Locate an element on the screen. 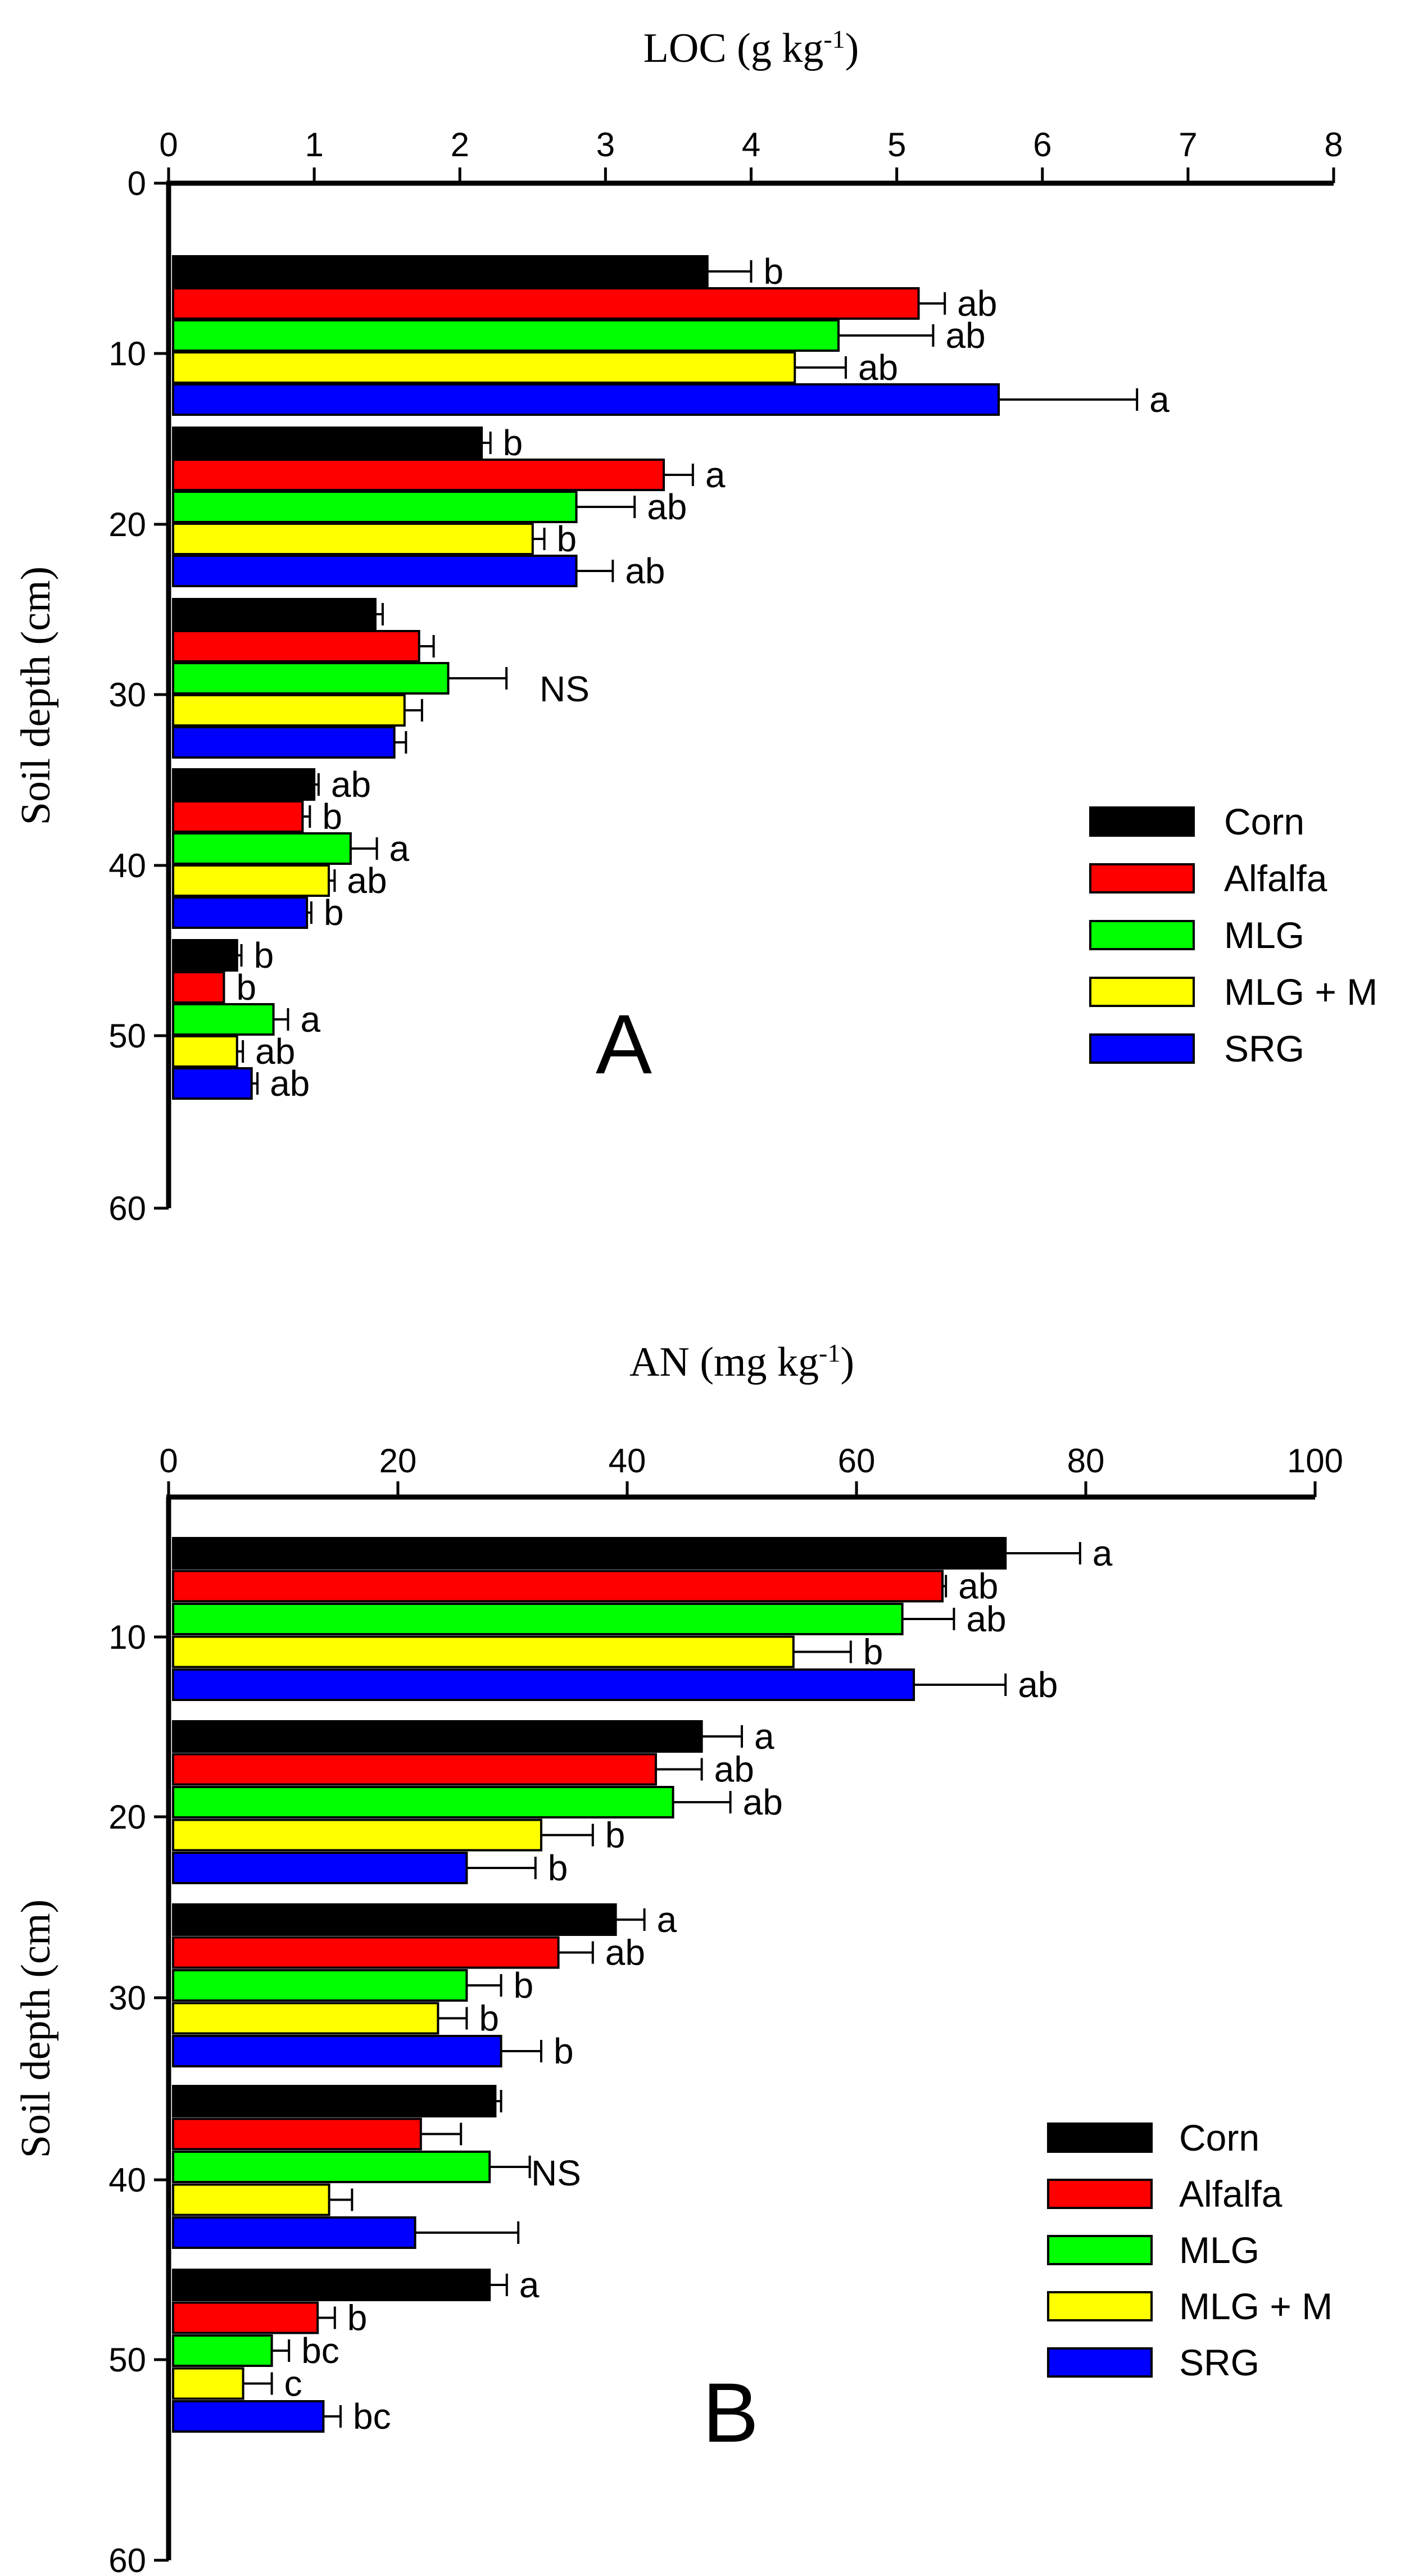 Image resolution: width=1423 pixels, height=2576 pixels. legend-label: Alfalfa is located at coordinates (1230, 2194).